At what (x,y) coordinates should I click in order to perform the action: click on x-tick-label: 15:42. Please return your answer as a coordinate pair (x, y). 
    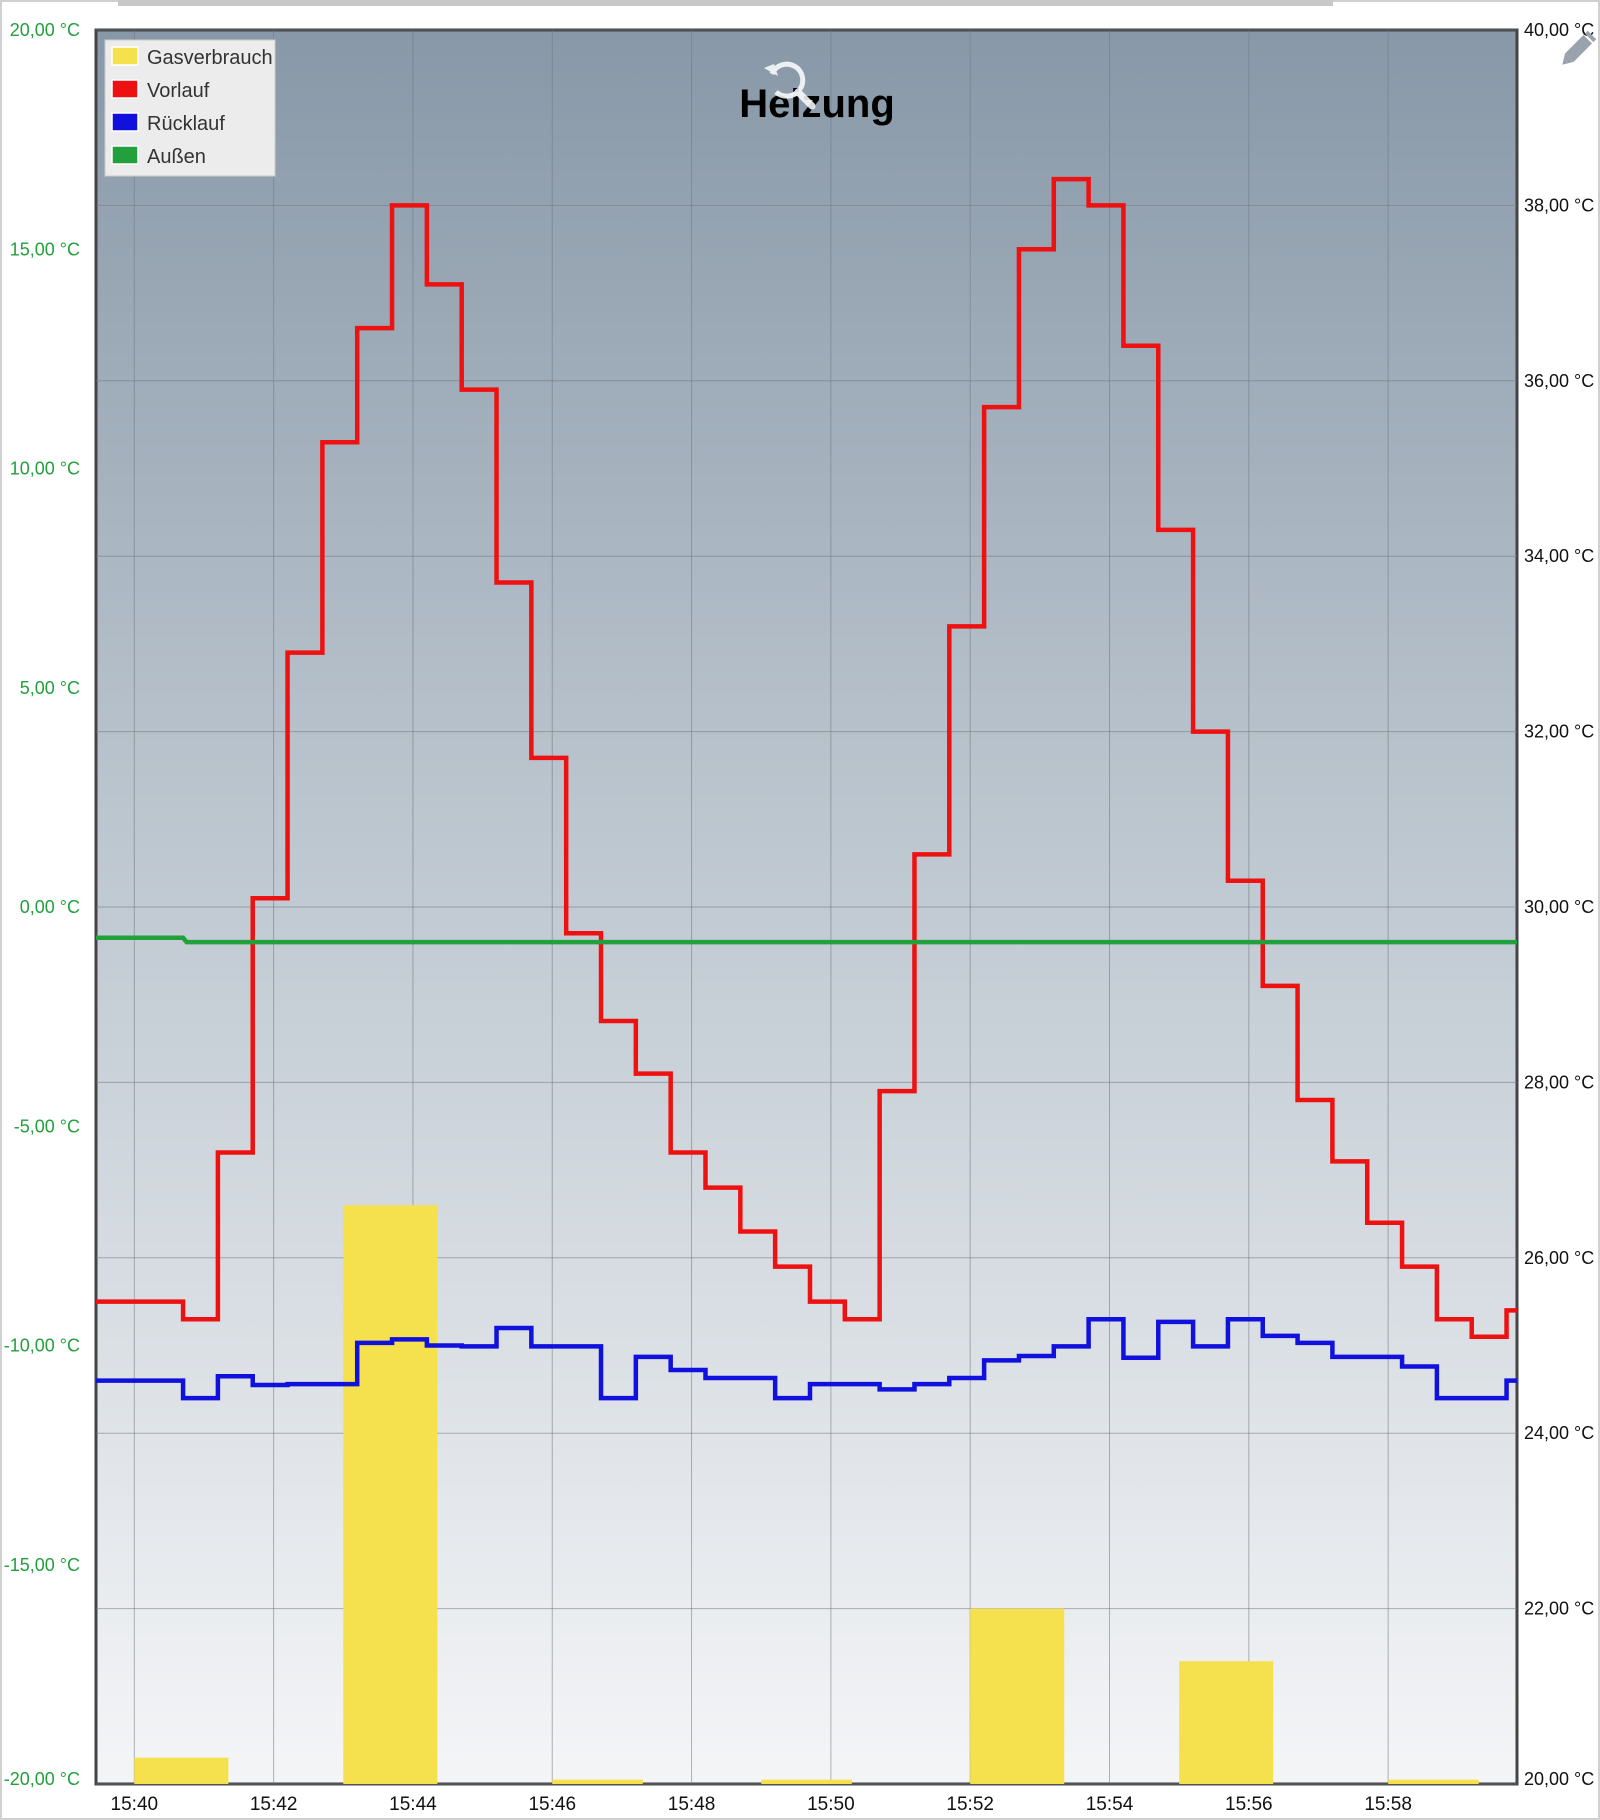
    Looking at the image, I should click on (274, 1804).